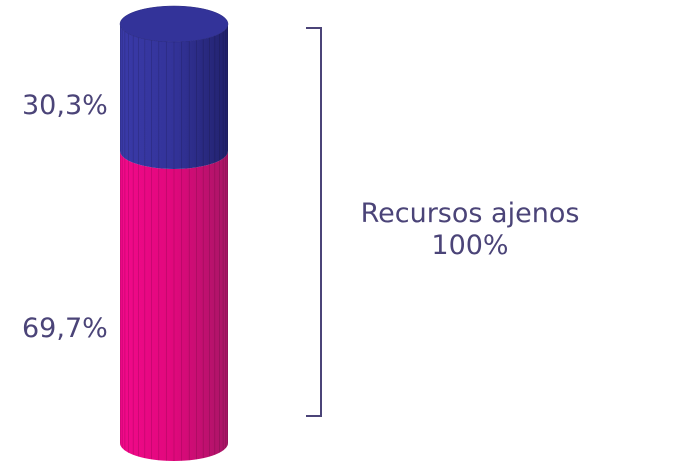  What do you see at coordinates (174, 24) in the screenshot?
I see `cylinder-top-cap` at bounding box center [174, 24].